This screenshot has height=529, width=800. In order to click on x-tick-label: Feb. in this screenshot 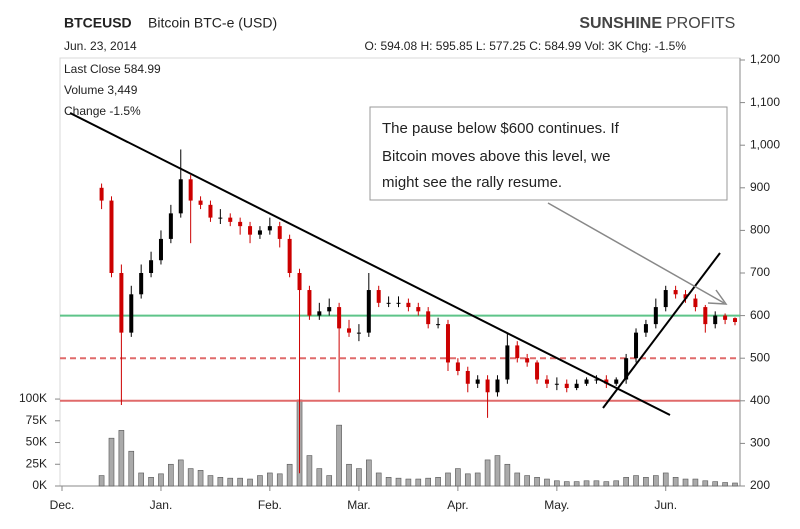, I will do `click(270, 505)`.